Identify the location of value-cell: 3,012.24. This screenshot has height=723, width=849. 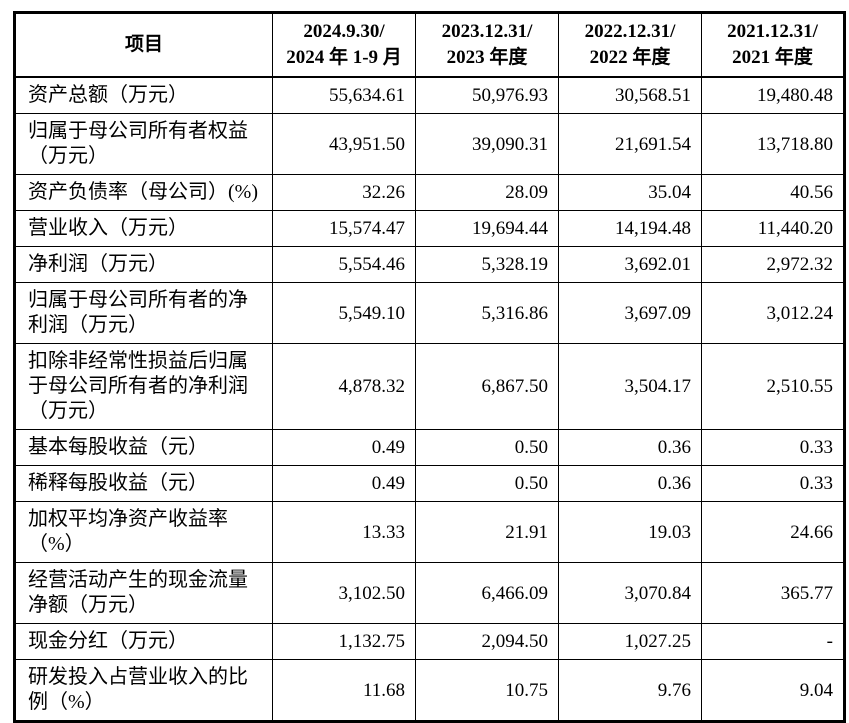
(773, 313).